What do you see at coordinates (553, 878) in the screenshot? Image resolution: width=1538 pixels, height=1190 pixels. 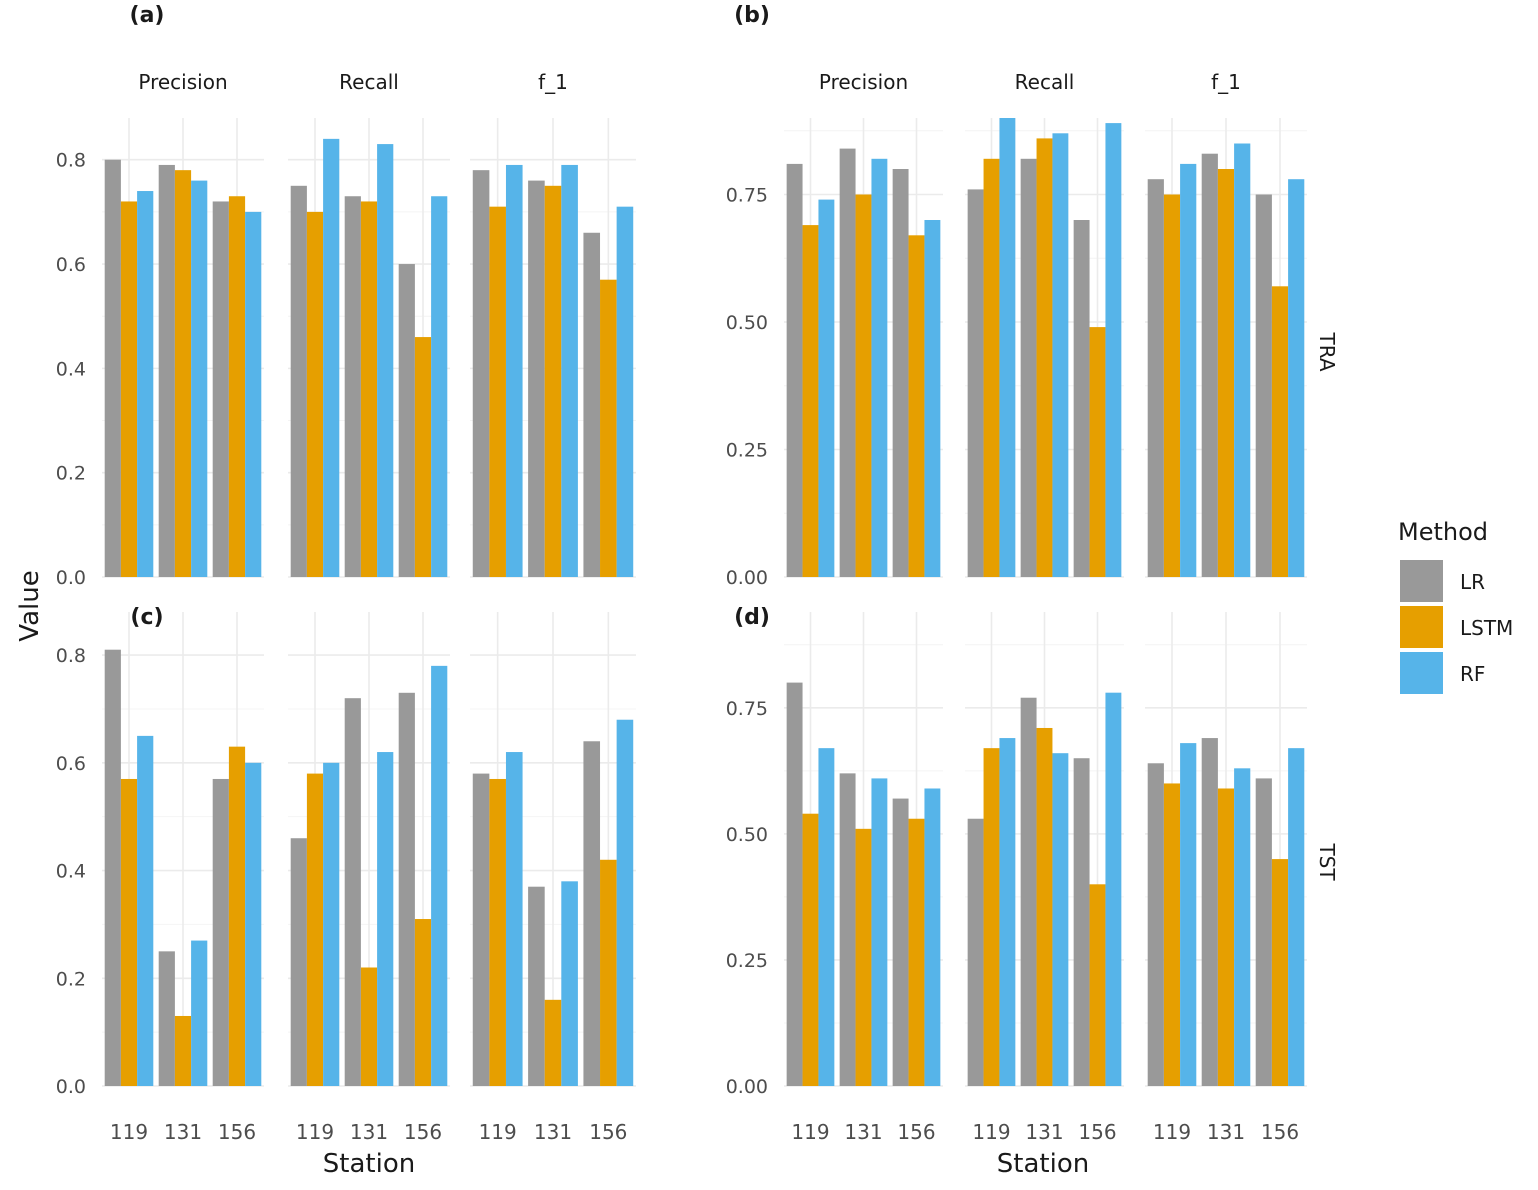 I see `facet-f-1: 119 131 156` at bounding box center [553, 878].